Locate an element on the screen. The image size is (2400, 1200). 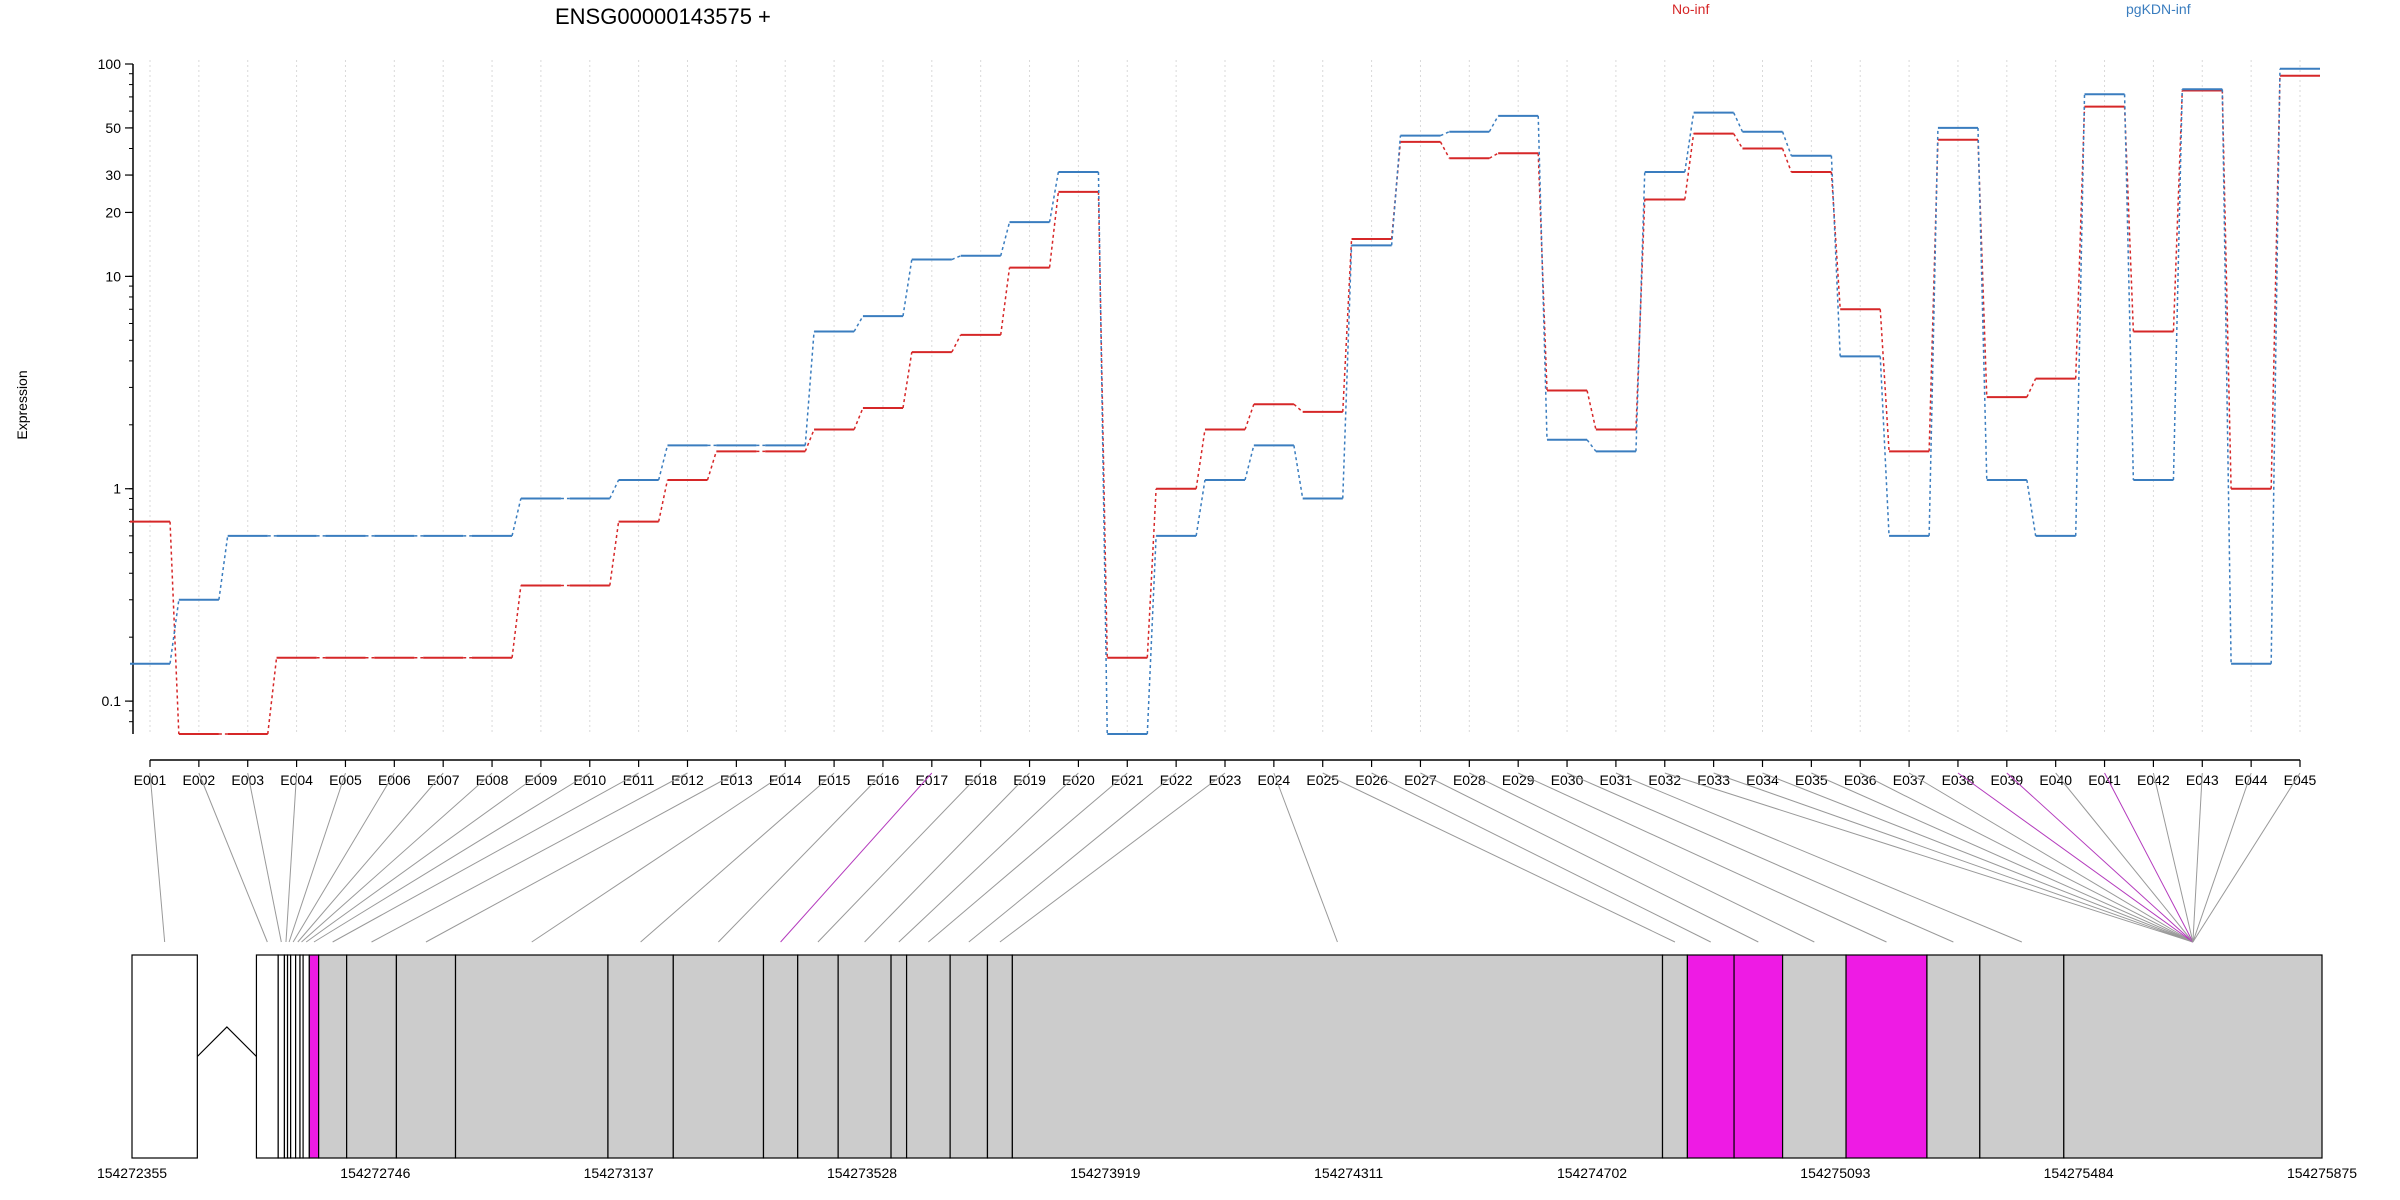
y-tick-label: 10 is located at coordinates (113, 276).